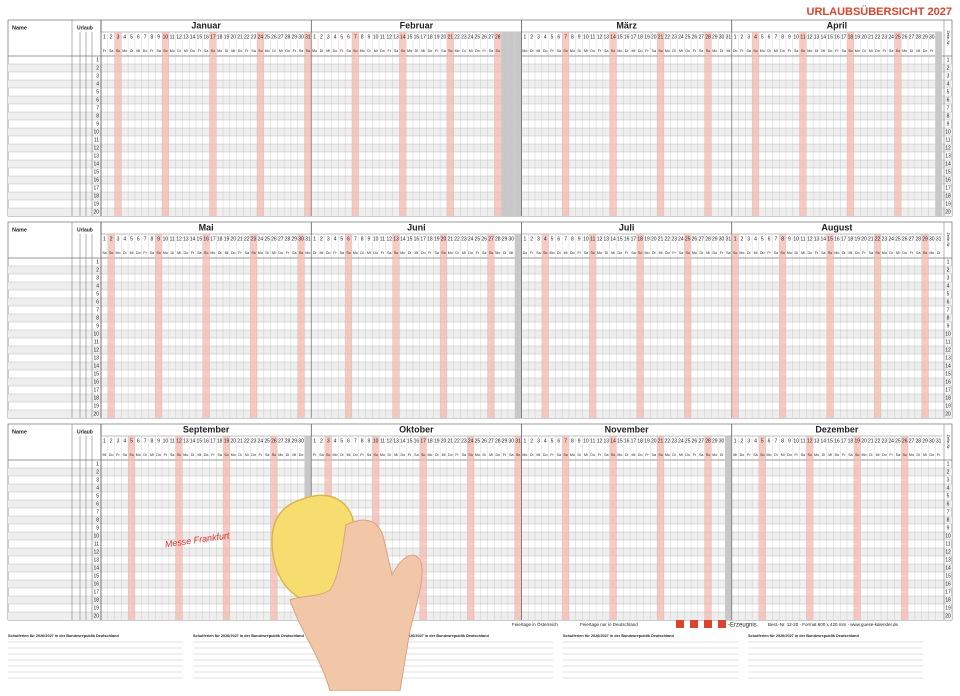 This screenshot has width=960, height=696. I want to click on row-number: 9, so click(948, 528).